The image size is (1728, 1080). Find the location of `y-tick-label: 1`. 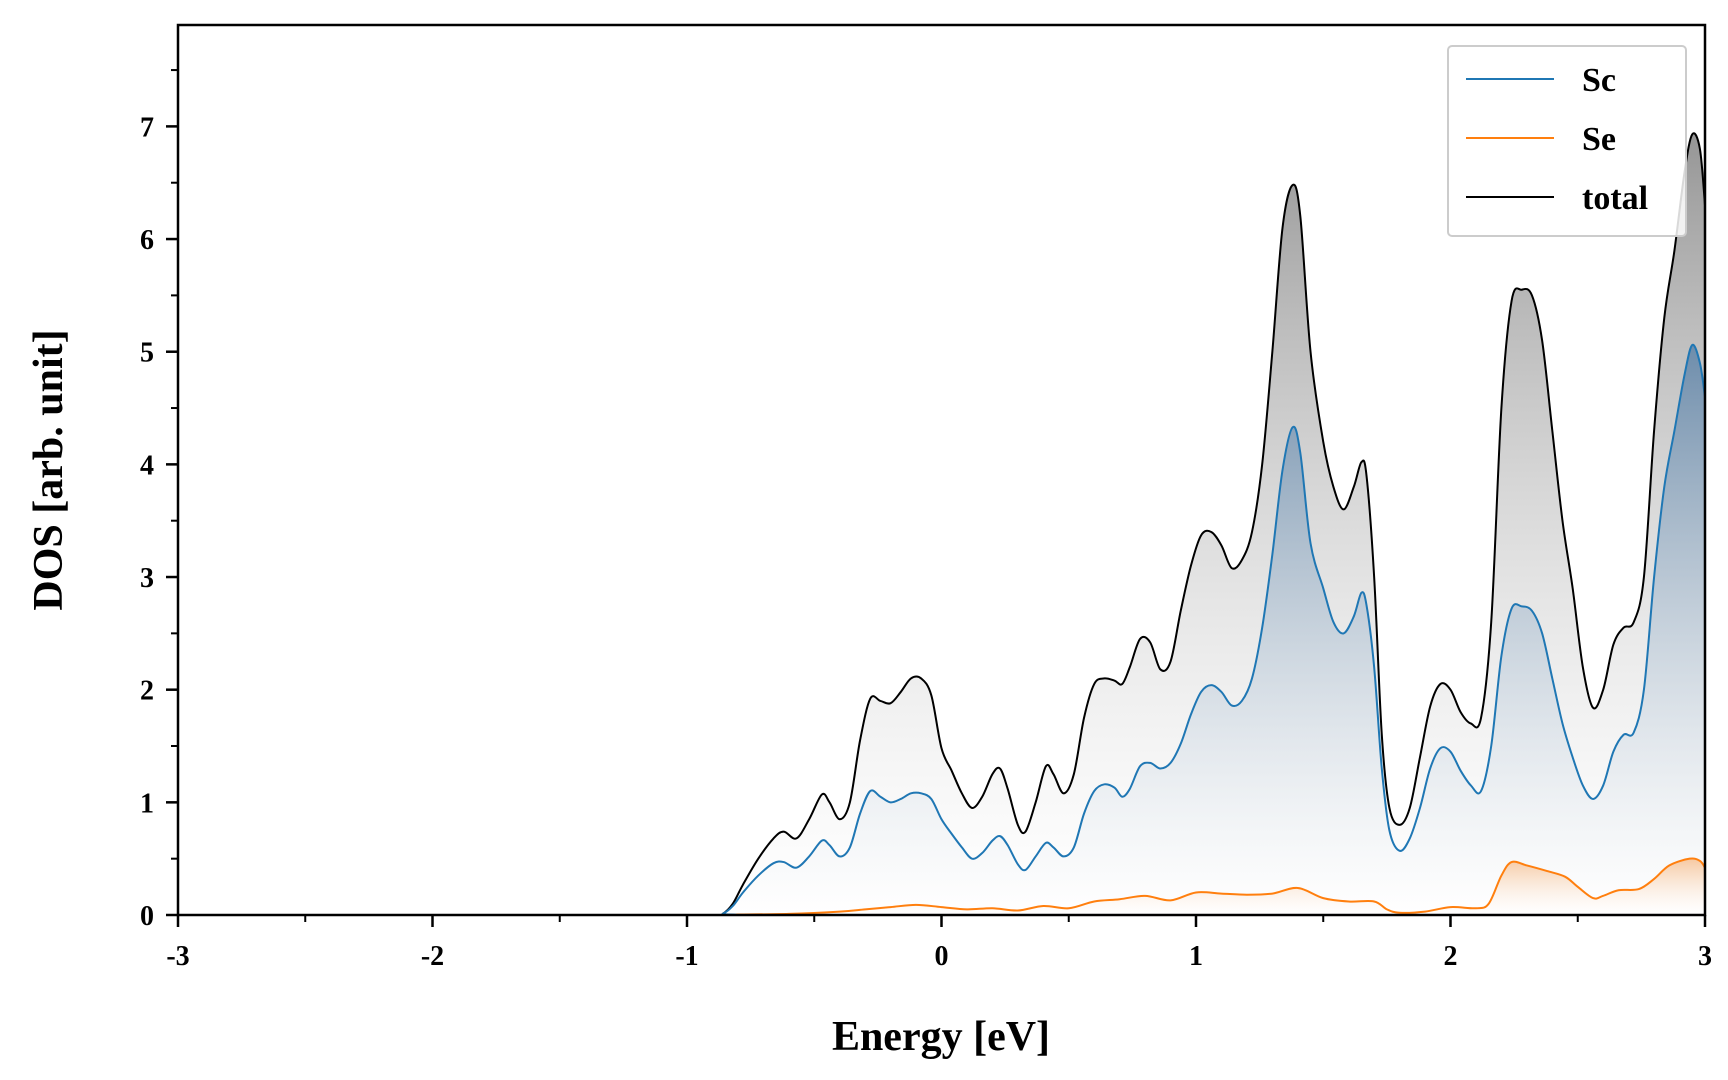

y-tick-label: 1 is located at coordinates (147, 803).